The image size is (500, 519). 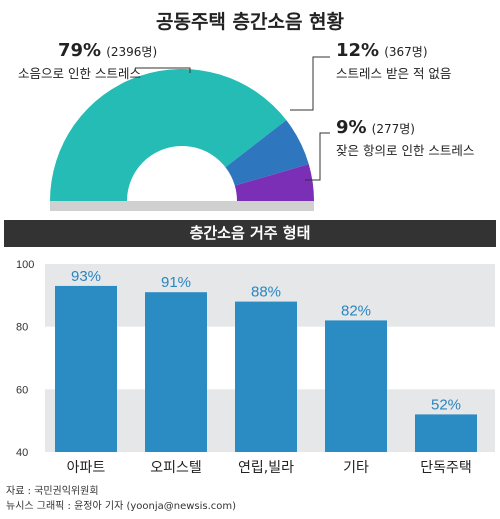 What do you see at coordinates (250, 22) in the screenshot?
I see `chart-title: 공동주택 층간소음 현황` at bounding box center [250, 22].